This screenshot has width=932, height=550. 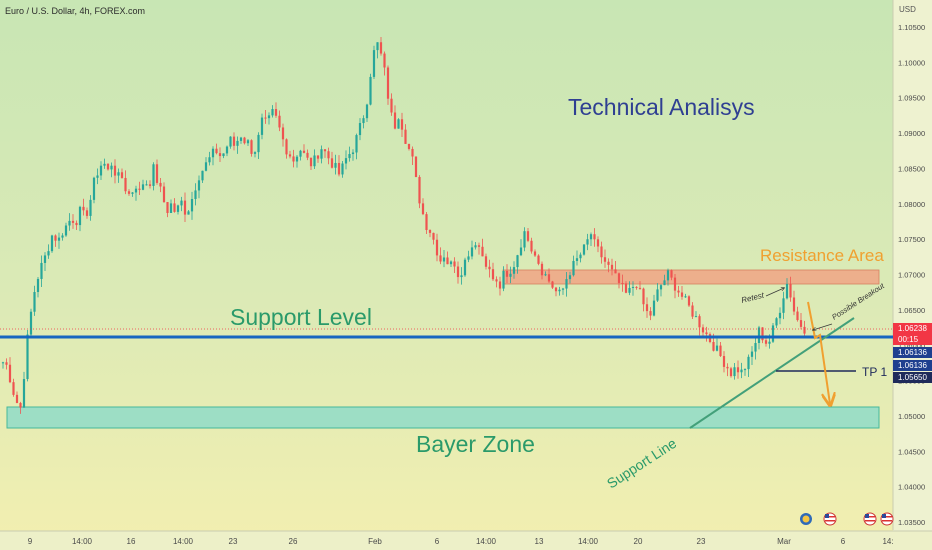 What do you see at coordinates (443, 417) in the screenshot?
I see `bayer-zone-box` at bounding box center [443, 417].